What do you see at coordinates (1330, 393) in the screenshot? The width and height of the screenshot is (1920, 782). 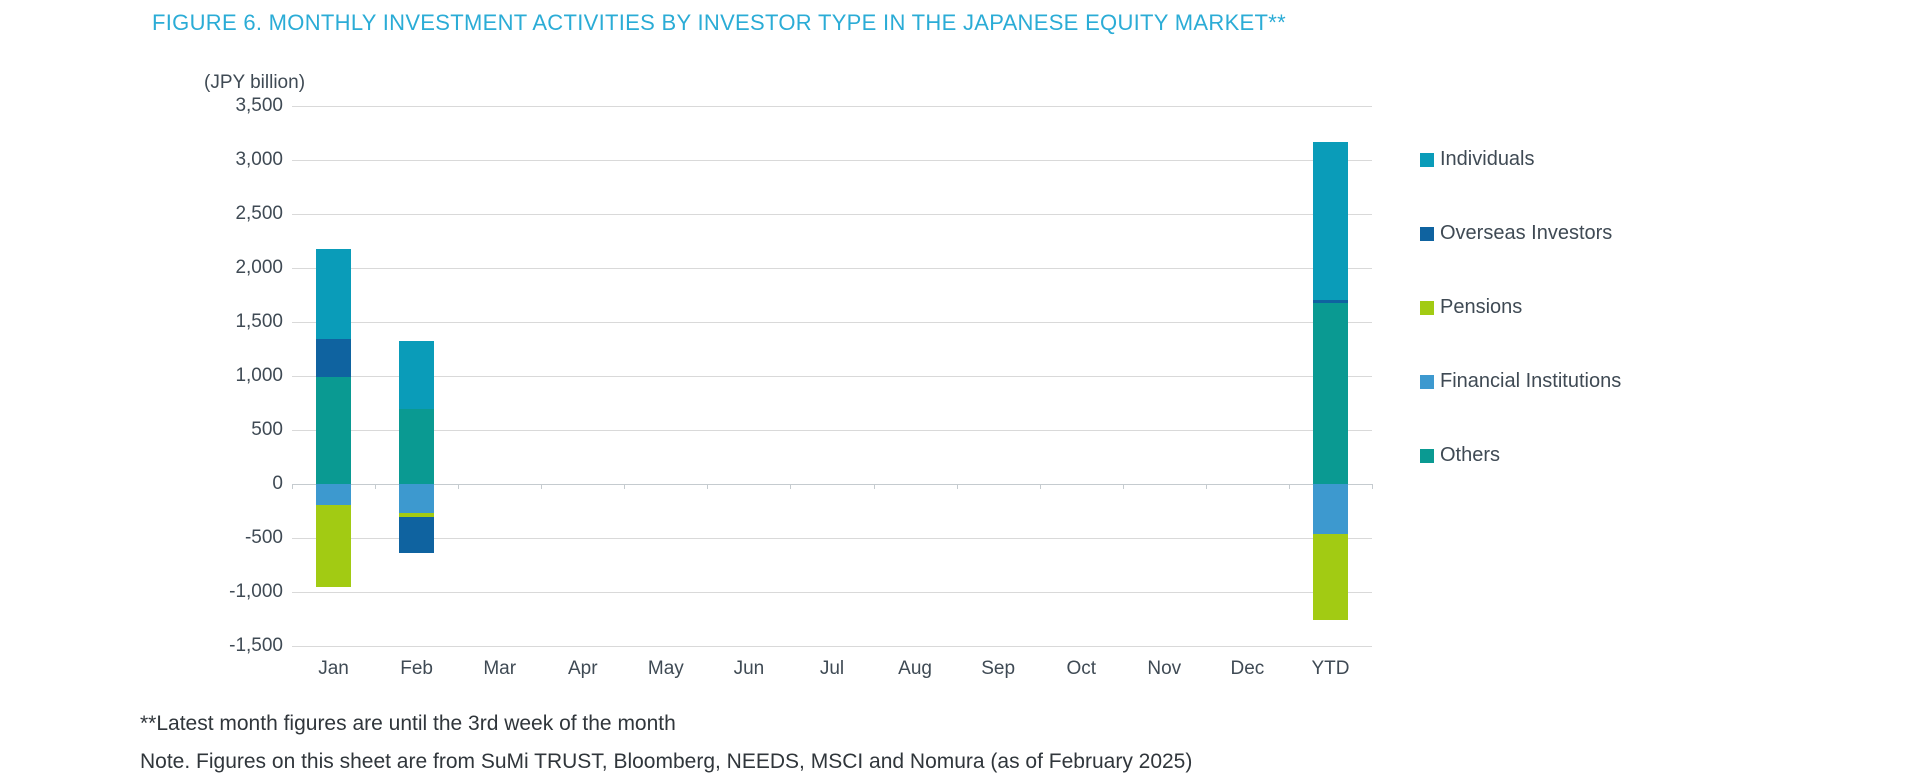 I see `bar-segment-others-ytd` at bounding box center [1330, 393].